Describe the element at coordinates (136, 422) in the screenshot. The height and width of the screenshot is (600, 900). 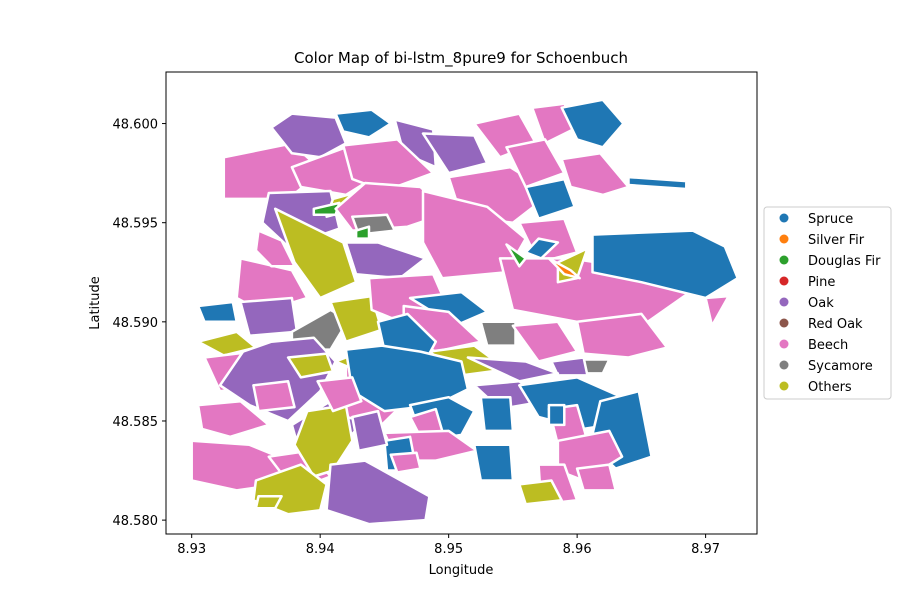
I see `y-tick-label: 48.585` at that location.